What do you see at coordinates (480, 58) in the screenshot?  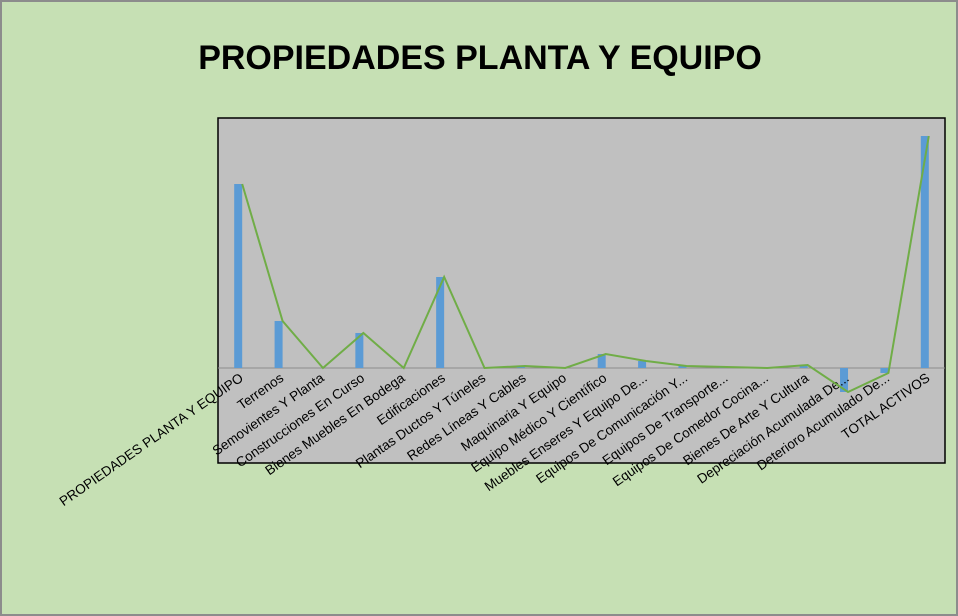 I see `chart-title: PROPIEDADES PLANTA Y EQUIPO` at bounding box center [480, 58].